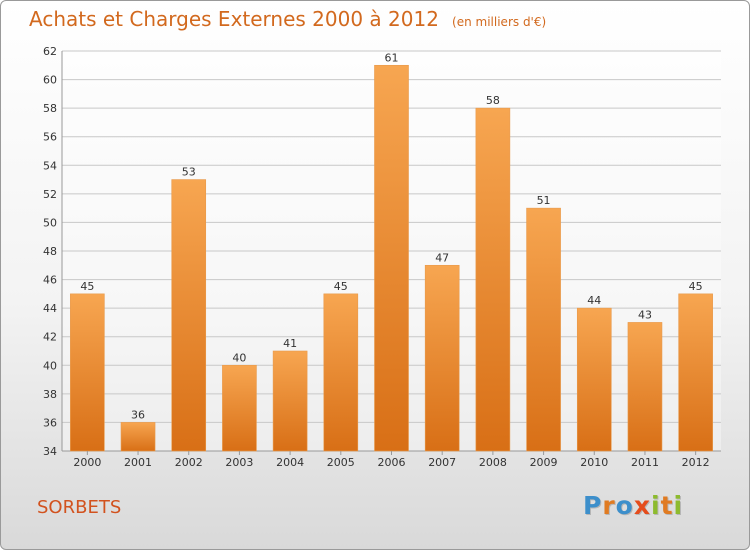 The image size is (750, 550). I want to click on x-tick-label: 2003, so click(239, 462).